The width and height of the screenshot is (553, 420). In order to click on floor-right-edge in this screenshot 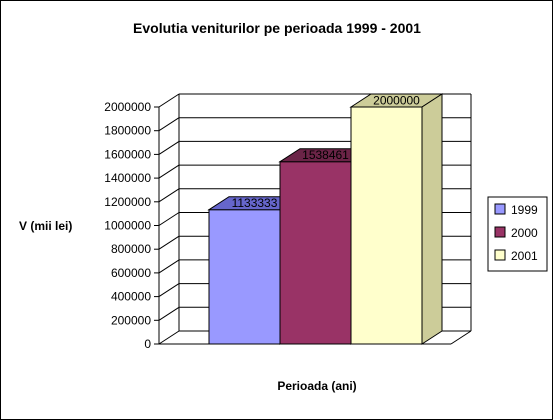, I will do `click(461, 337)`.